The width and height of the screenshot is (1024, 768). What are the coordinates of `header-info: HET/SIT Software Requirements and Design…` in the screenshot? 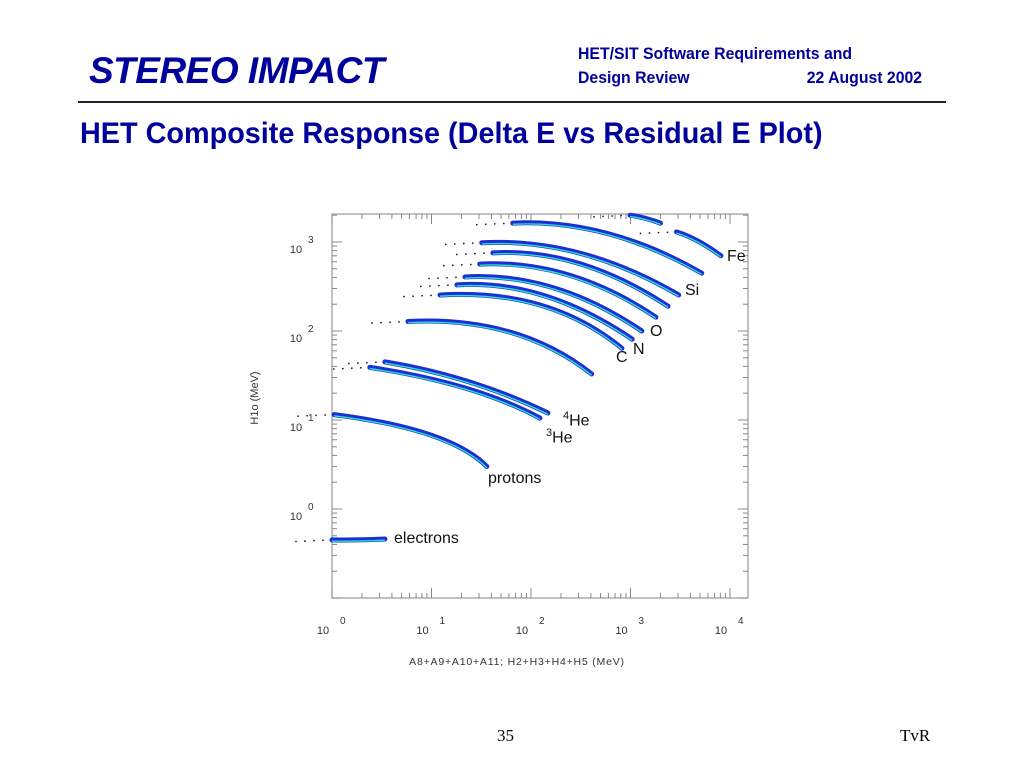 It's located at (750, 66).